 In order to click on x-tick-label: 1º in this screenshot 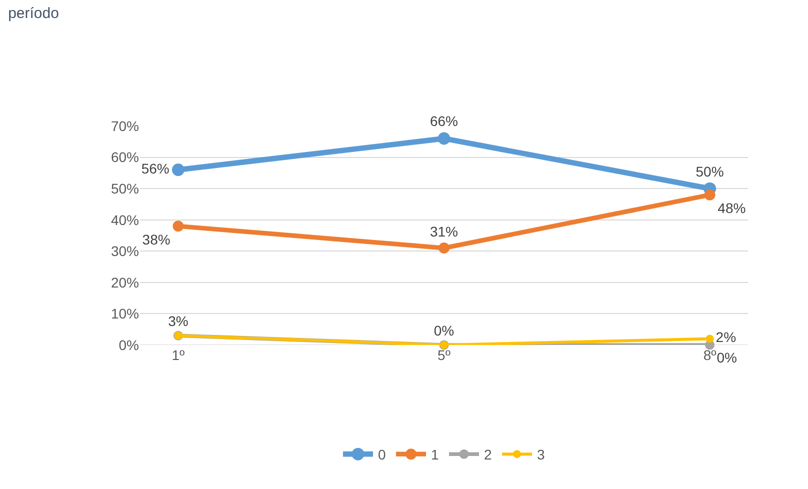, I will do `click(178, 355)`.